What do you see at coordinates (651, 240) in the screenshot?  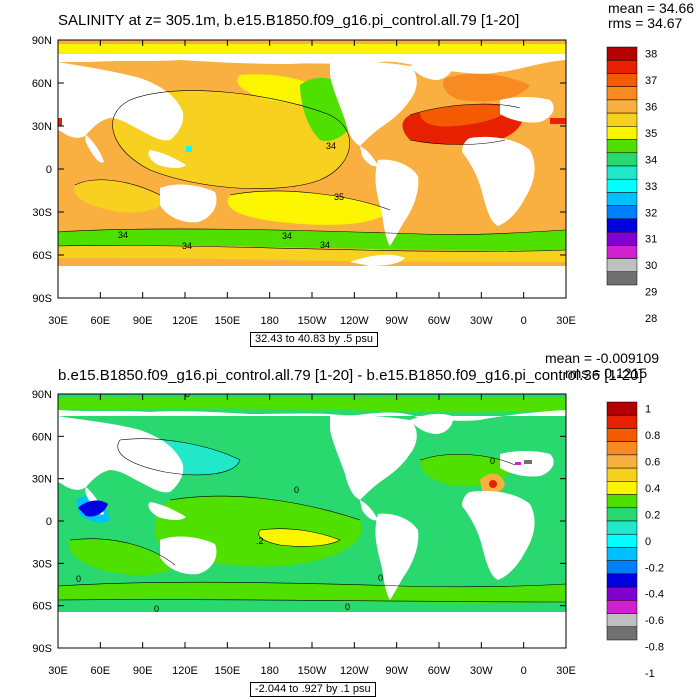 I see `colorbar-label: 31` at bounding box center [651, 240].